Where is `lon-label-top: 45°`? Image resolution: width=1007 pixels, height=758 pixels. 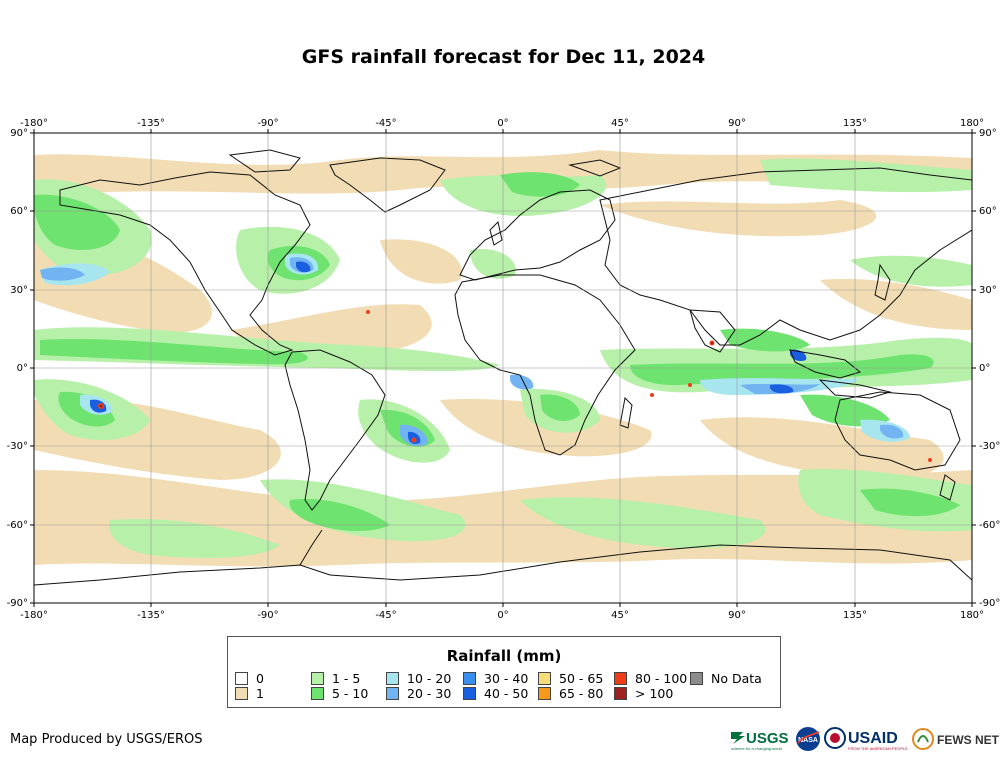
lon-label-top: 45° is located at coordinates (620, 123).